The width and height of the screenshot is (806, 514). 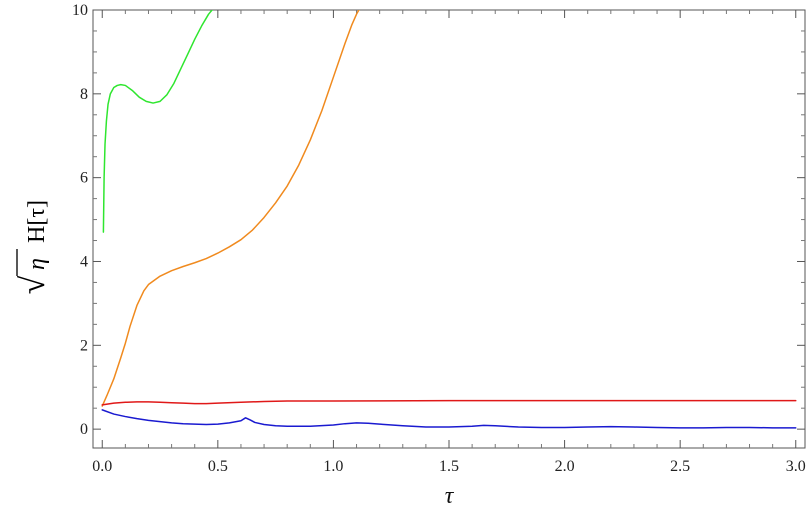 I want to click on y-tick-label: 10, so click(x=80, y=10).